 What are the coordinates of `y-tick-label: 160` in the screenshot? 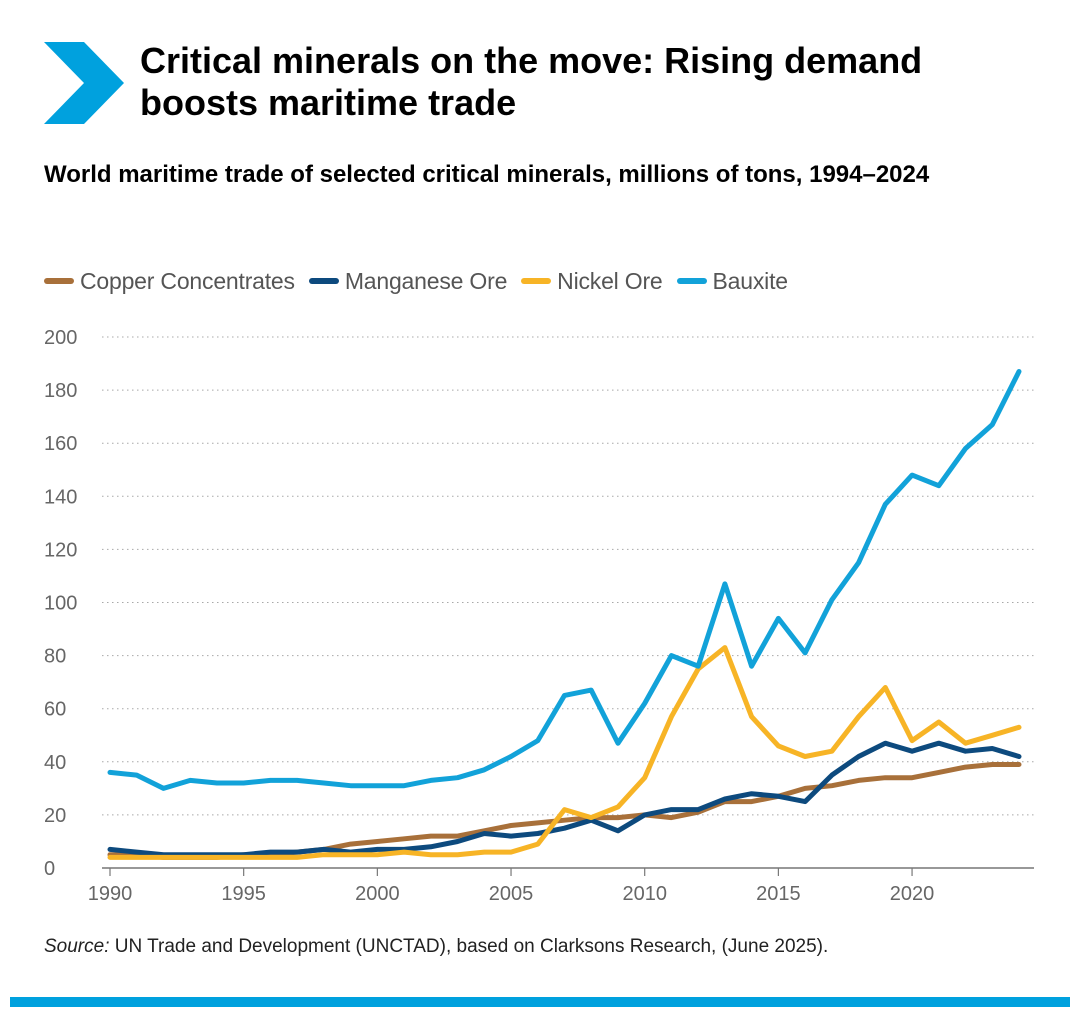 It's located at (60, 444).